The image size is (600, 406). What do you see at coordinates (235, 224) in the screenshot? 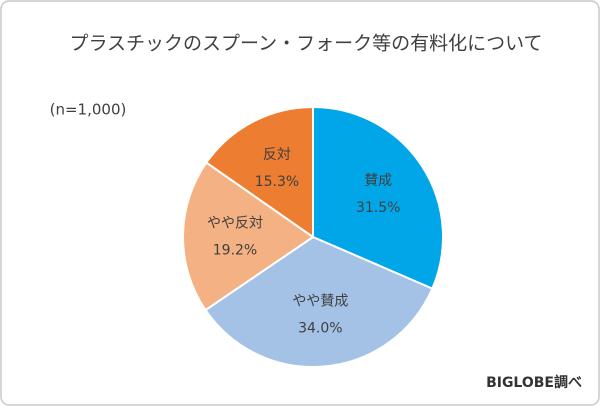
I see `slice-label: やや反対` at bounding box center [235, 224].